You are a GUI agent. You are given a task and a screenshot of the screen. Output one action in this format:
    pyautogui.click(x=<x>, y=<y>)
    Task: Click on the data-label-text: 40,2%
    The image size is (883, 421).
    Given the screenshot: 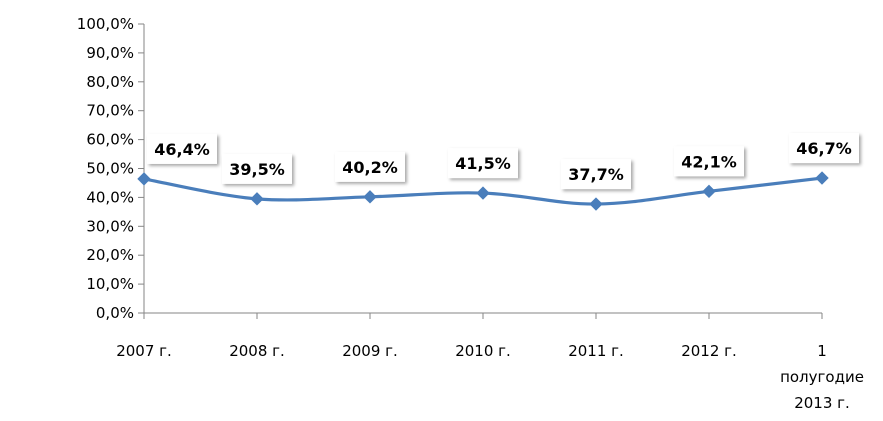 What is the action you would take?
    pyautogui.click(x=370, y=167)
    